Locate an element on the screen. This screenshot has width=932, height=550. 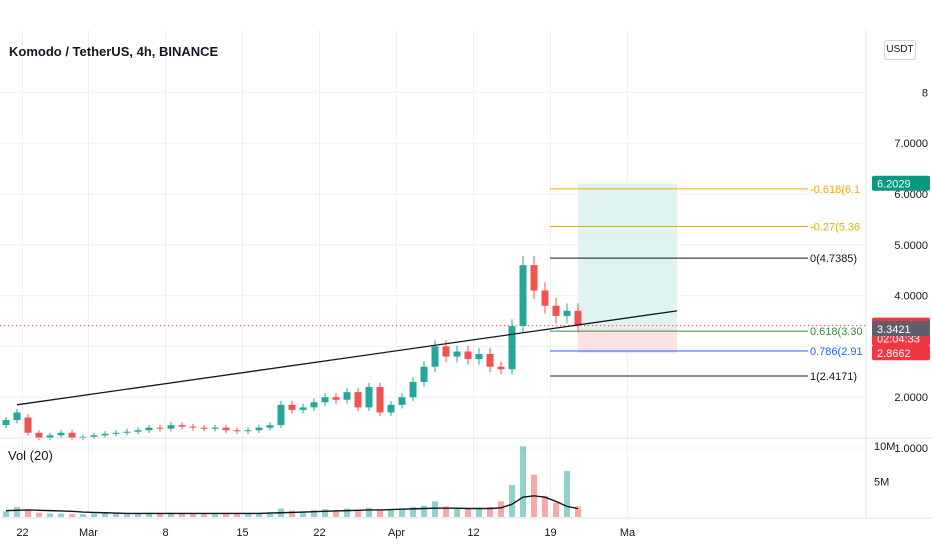
currency-button: USDT is located at coordinates (900, 50).